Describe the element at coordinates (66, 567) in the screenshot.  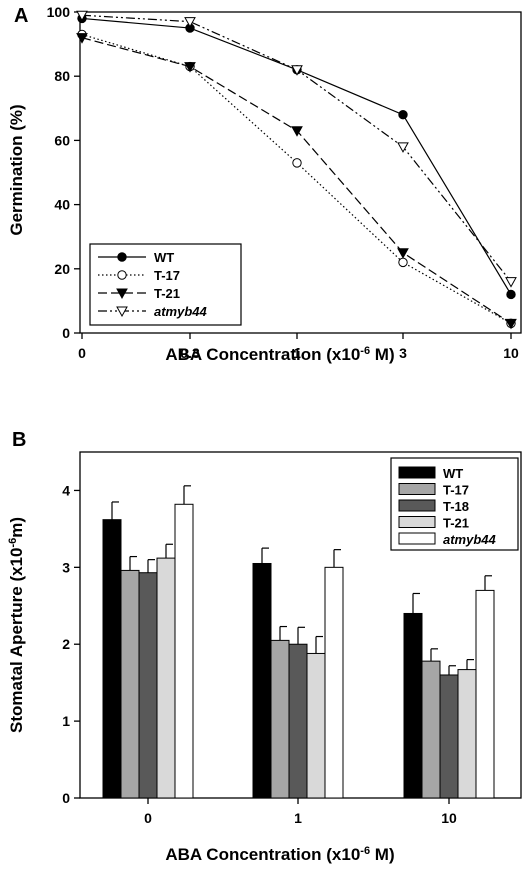
I see `y-tick-label: 3` at that location.